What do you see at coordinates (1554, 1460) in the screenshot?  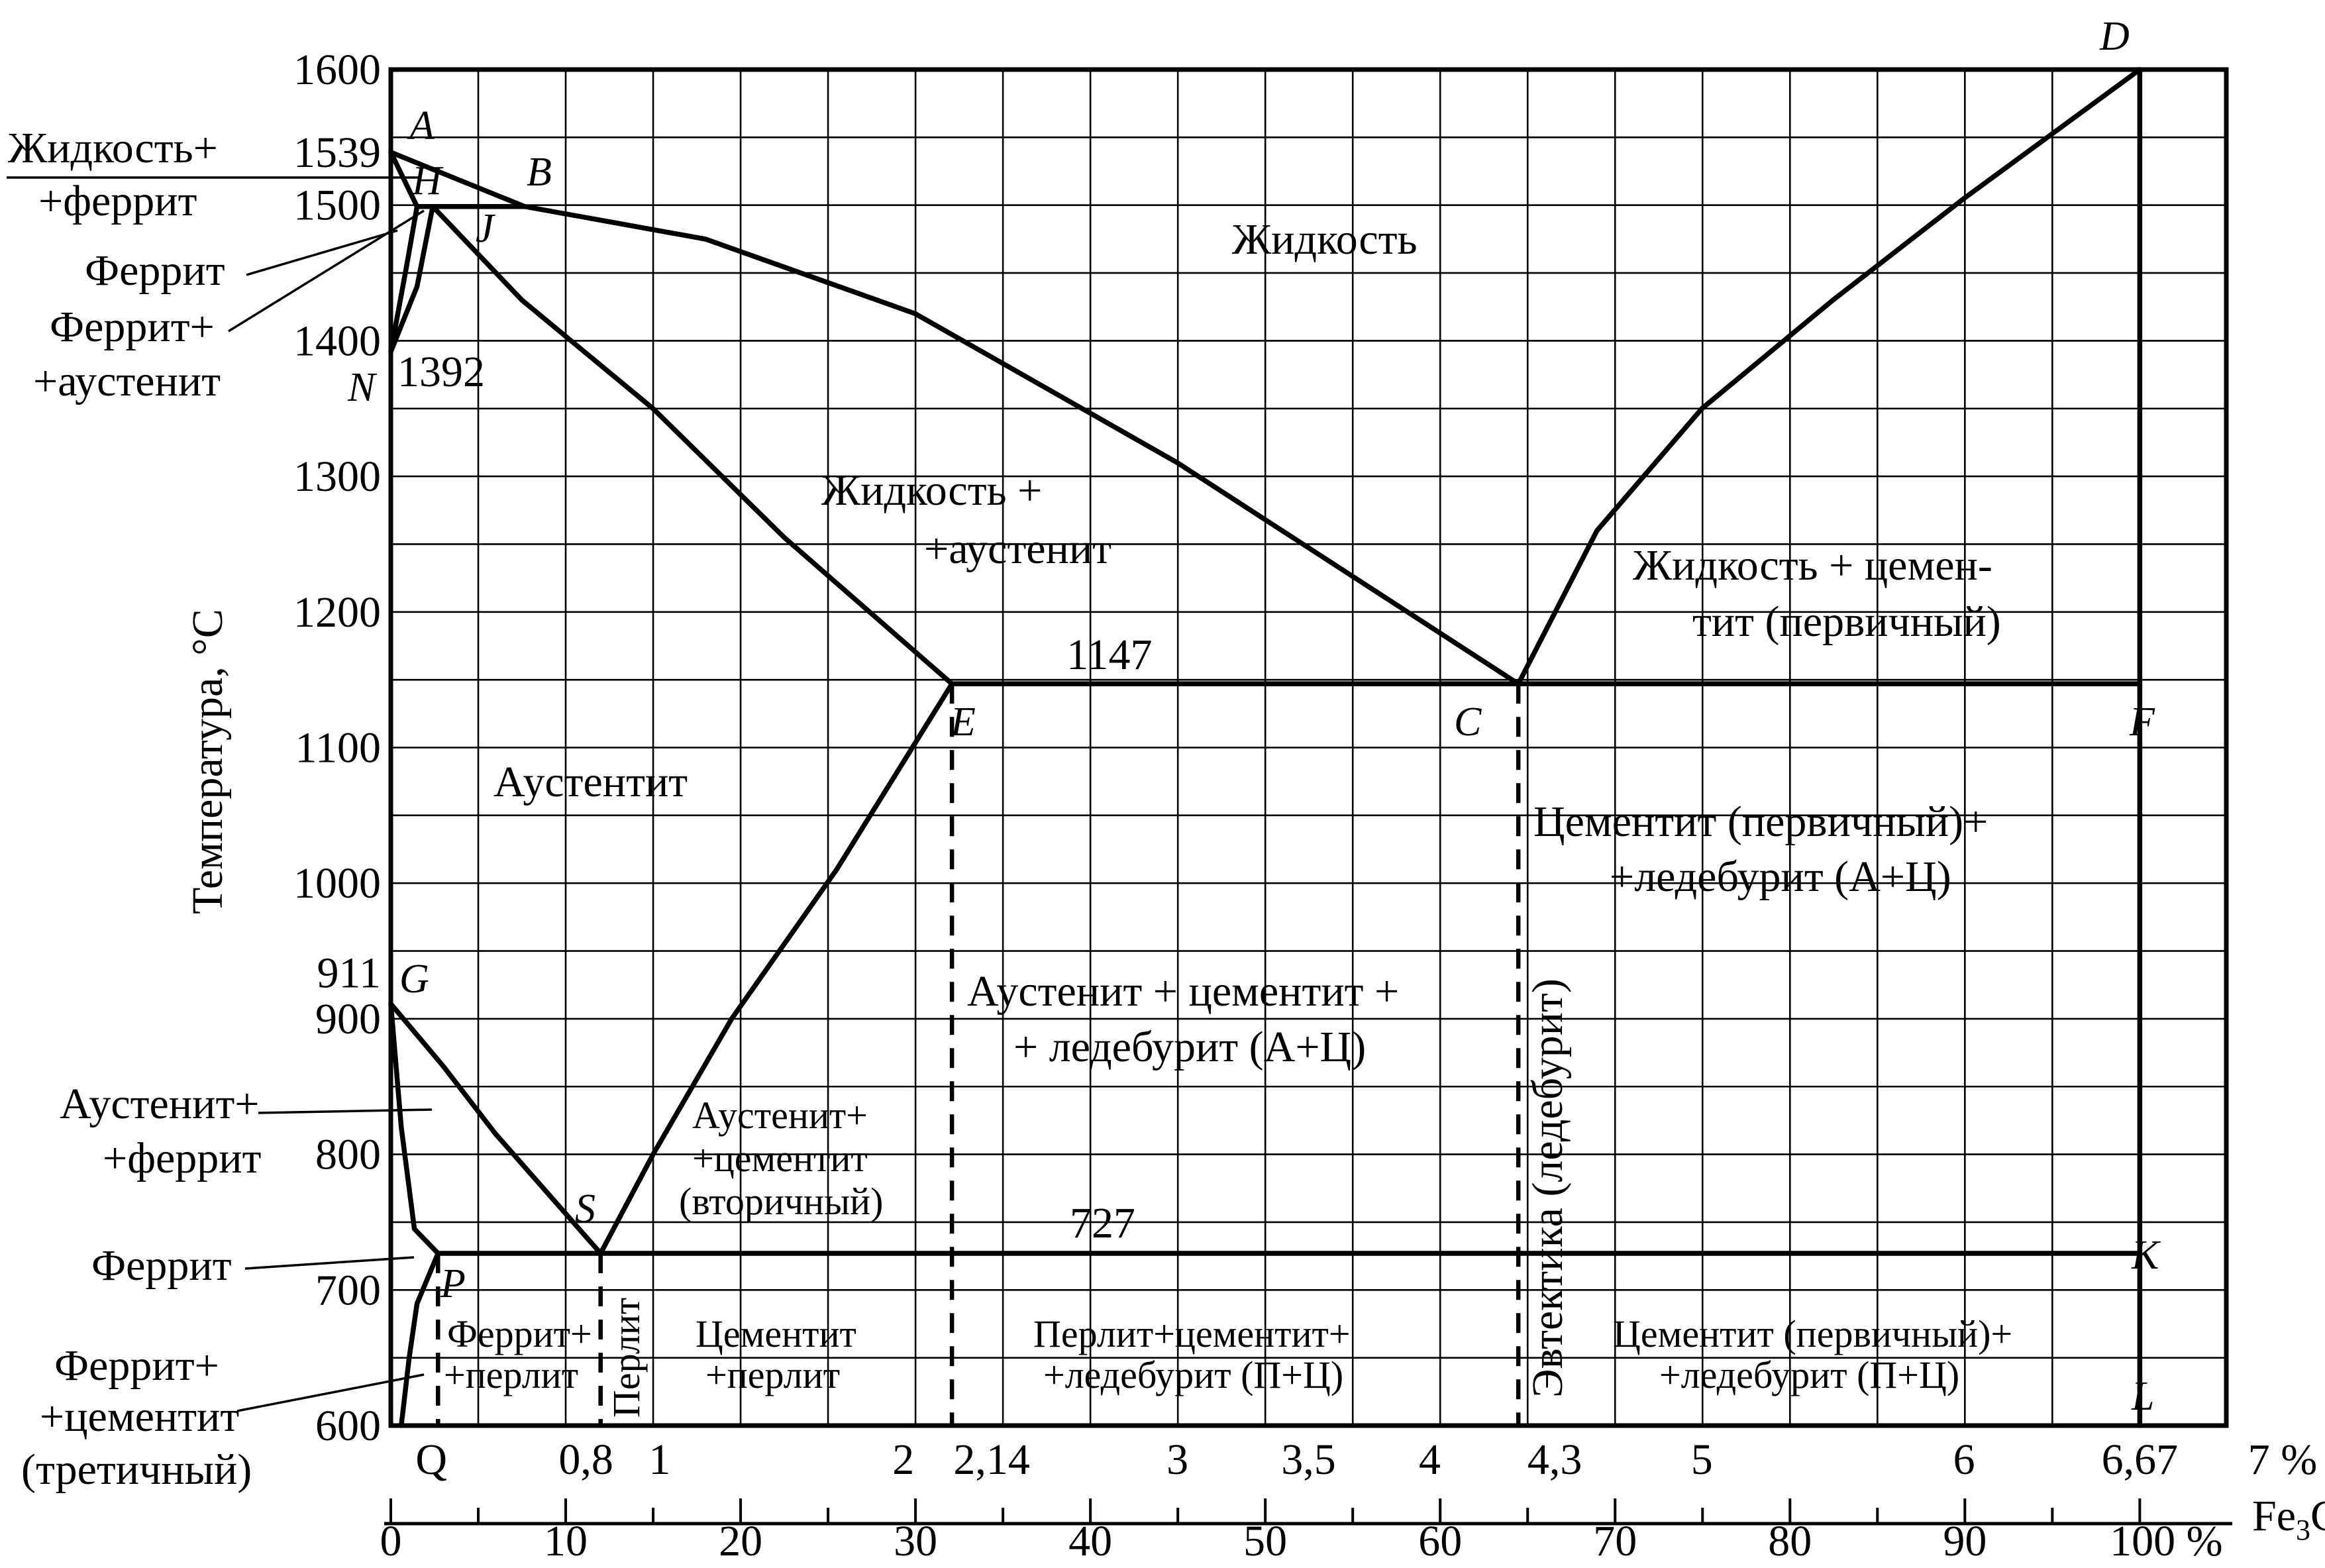 I see `carbon-tick-label: 4,3` at bounding box center [1554, 1460].